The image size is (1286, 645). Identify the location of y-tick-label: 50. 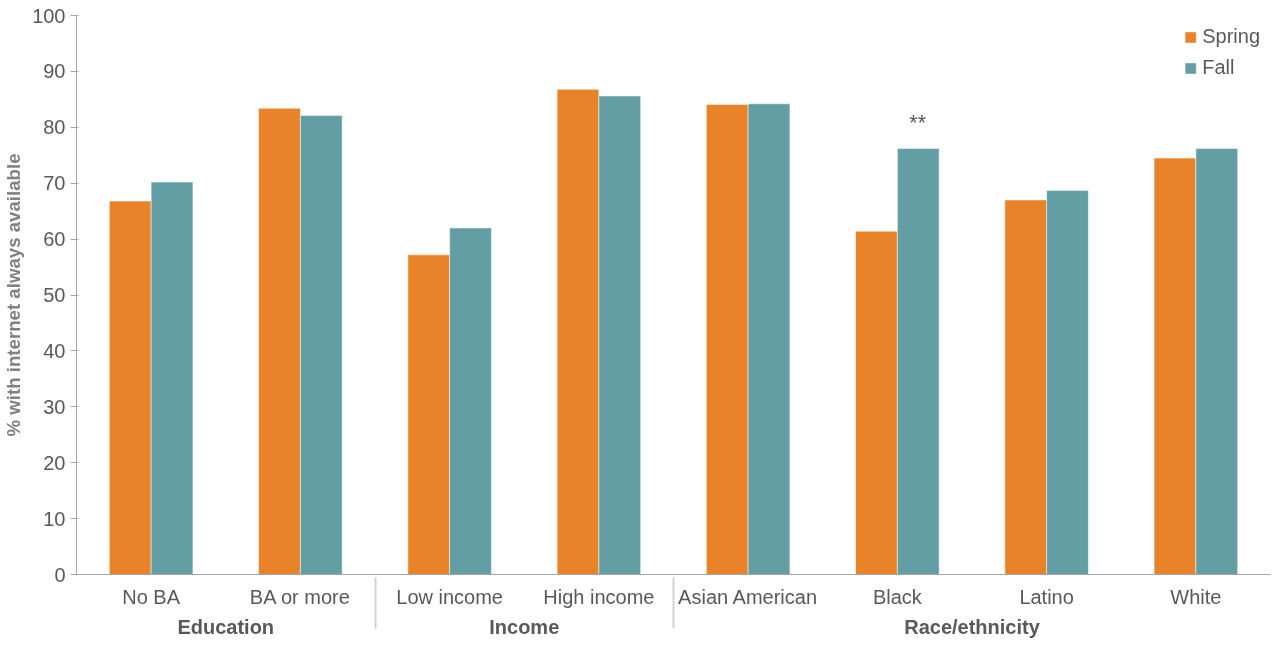
(54, 295).